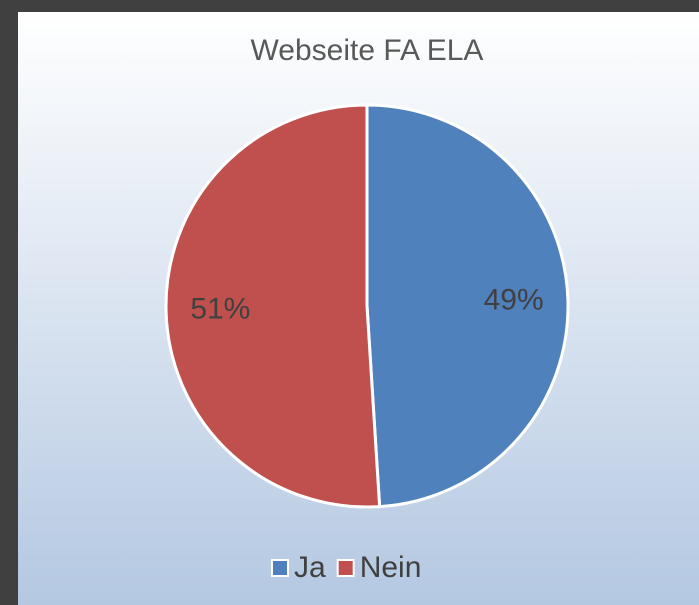 The height and width of the screenshot is (605, 699). What do you see at coordinates (367, 50) in the screenshot?
I see `chart-title: Webseite FA ELA` at bounding box center [367, 50].